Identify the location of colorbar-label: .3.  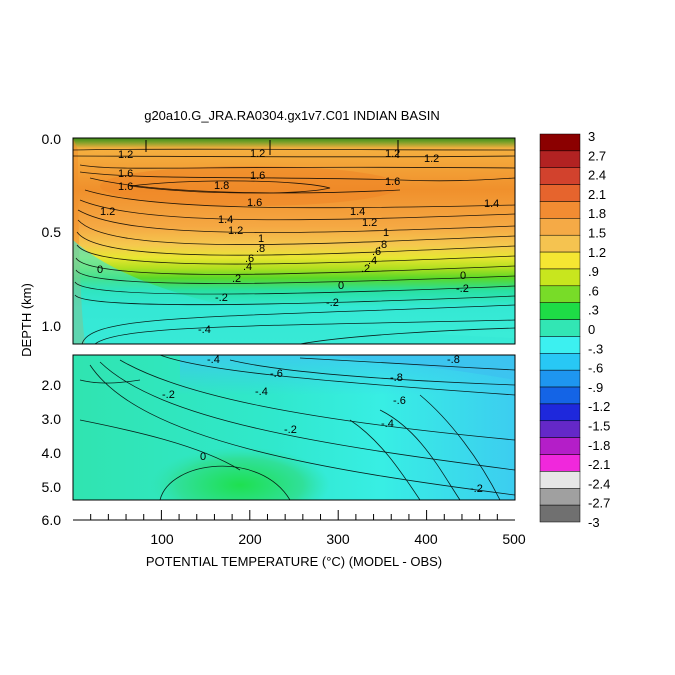
(593, 310).